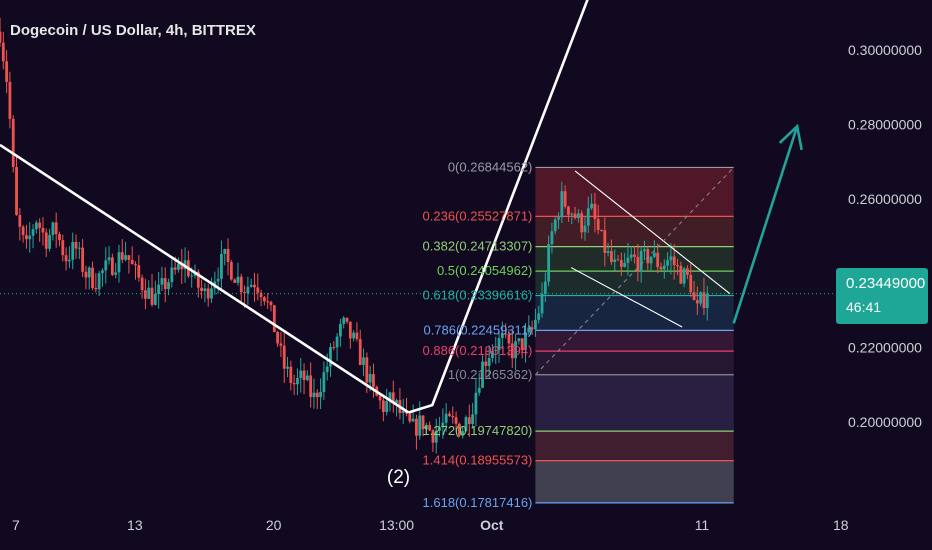 This screenshot has height=550, width=932. I want to click on wave-label: (2), so click(398, 477).